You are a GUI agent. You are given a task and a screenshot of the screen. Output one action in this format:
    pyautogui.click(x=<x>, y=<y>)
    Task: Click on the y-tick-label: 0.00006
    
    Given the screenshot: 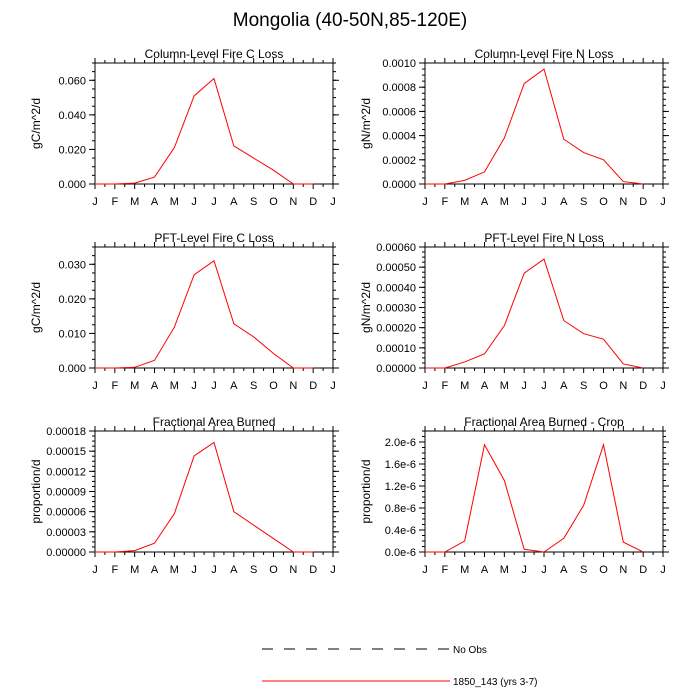 What is the action you would take?
    pyautogui.click(x=66, y=513)
    